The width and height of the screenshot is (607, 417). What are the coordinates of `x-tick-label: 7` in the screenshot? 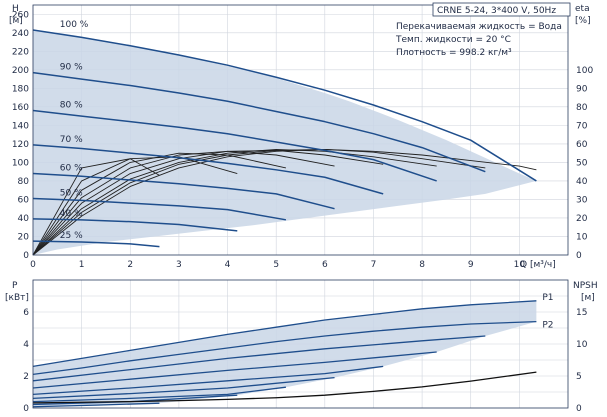 It's located at (374, 265).